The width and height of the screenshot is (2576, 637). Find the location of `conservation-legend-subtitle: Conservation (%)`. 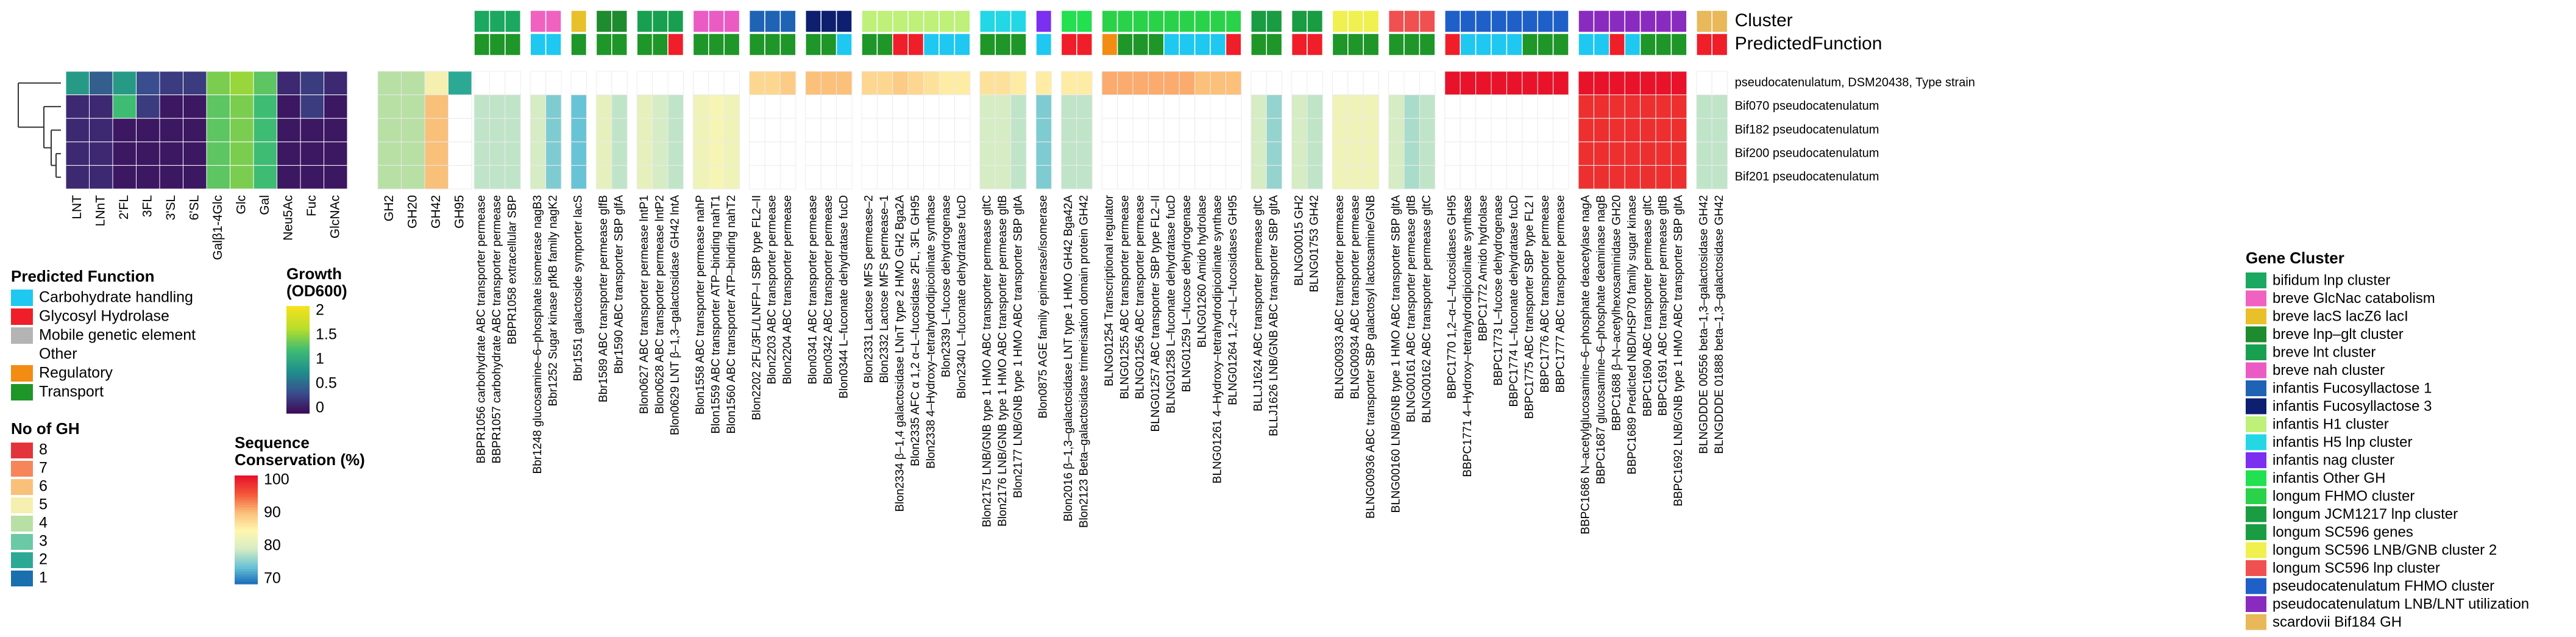

conservation-legend-subtitle: Conservation (%) is located at coordinates (300, 459).